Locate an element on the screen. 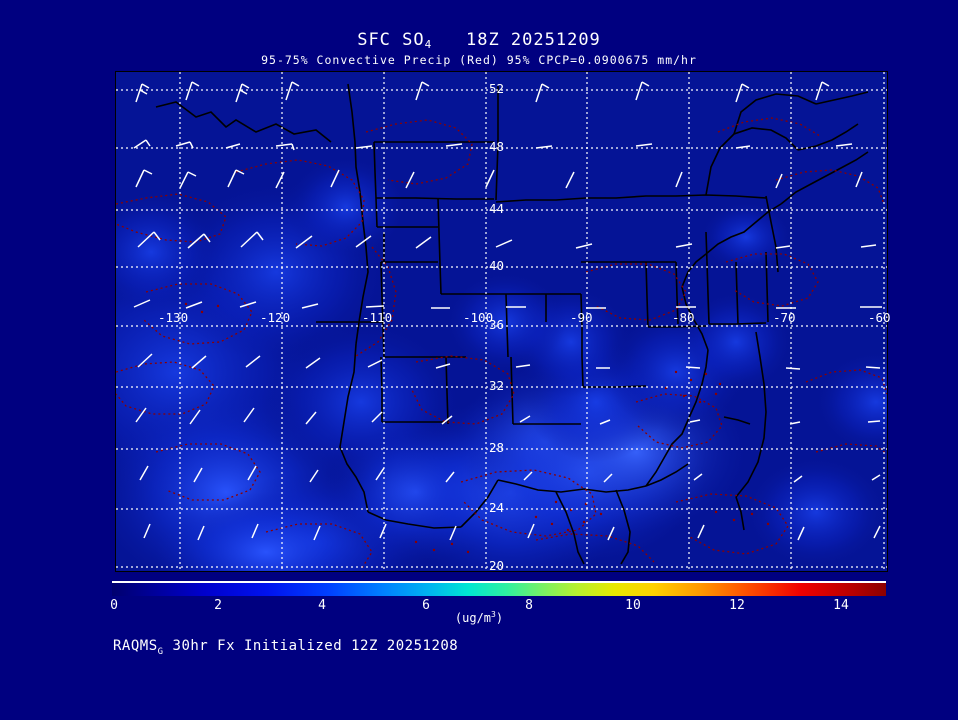 The image size is (958, 720). units-close-paren: ) is located at coordinates (499, 618).